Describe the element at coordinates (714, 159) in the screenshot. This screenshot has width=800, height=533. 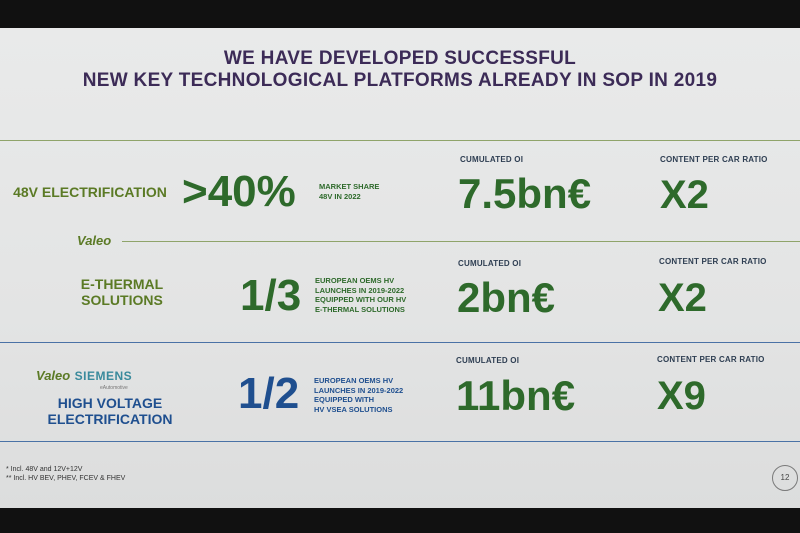
I see `row1-ratio-caption: CONTENT PER CAR RATIO` at that location.